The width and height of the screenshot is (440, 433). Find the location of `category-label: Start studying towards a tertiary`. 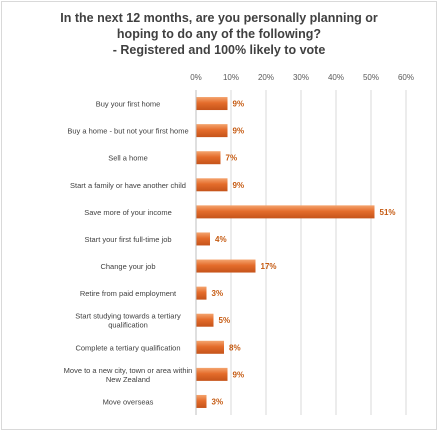

category-label: Start studying towards a tertiary is located at coordinates (128, 316).